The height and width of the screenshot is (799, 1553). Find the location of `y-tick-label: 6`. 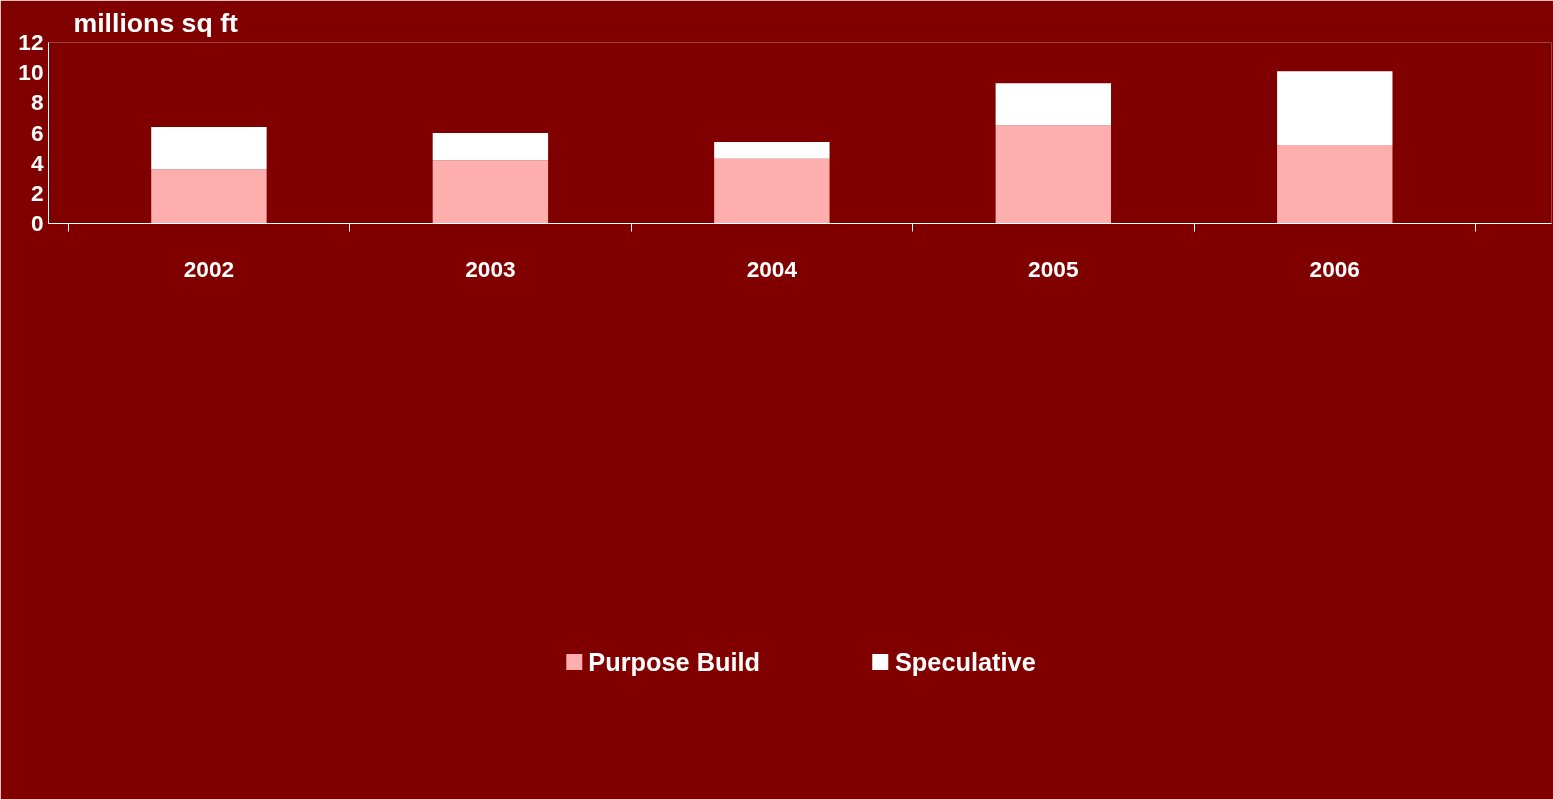

y-tick-label: 6 is located at coordinates (37, 132).